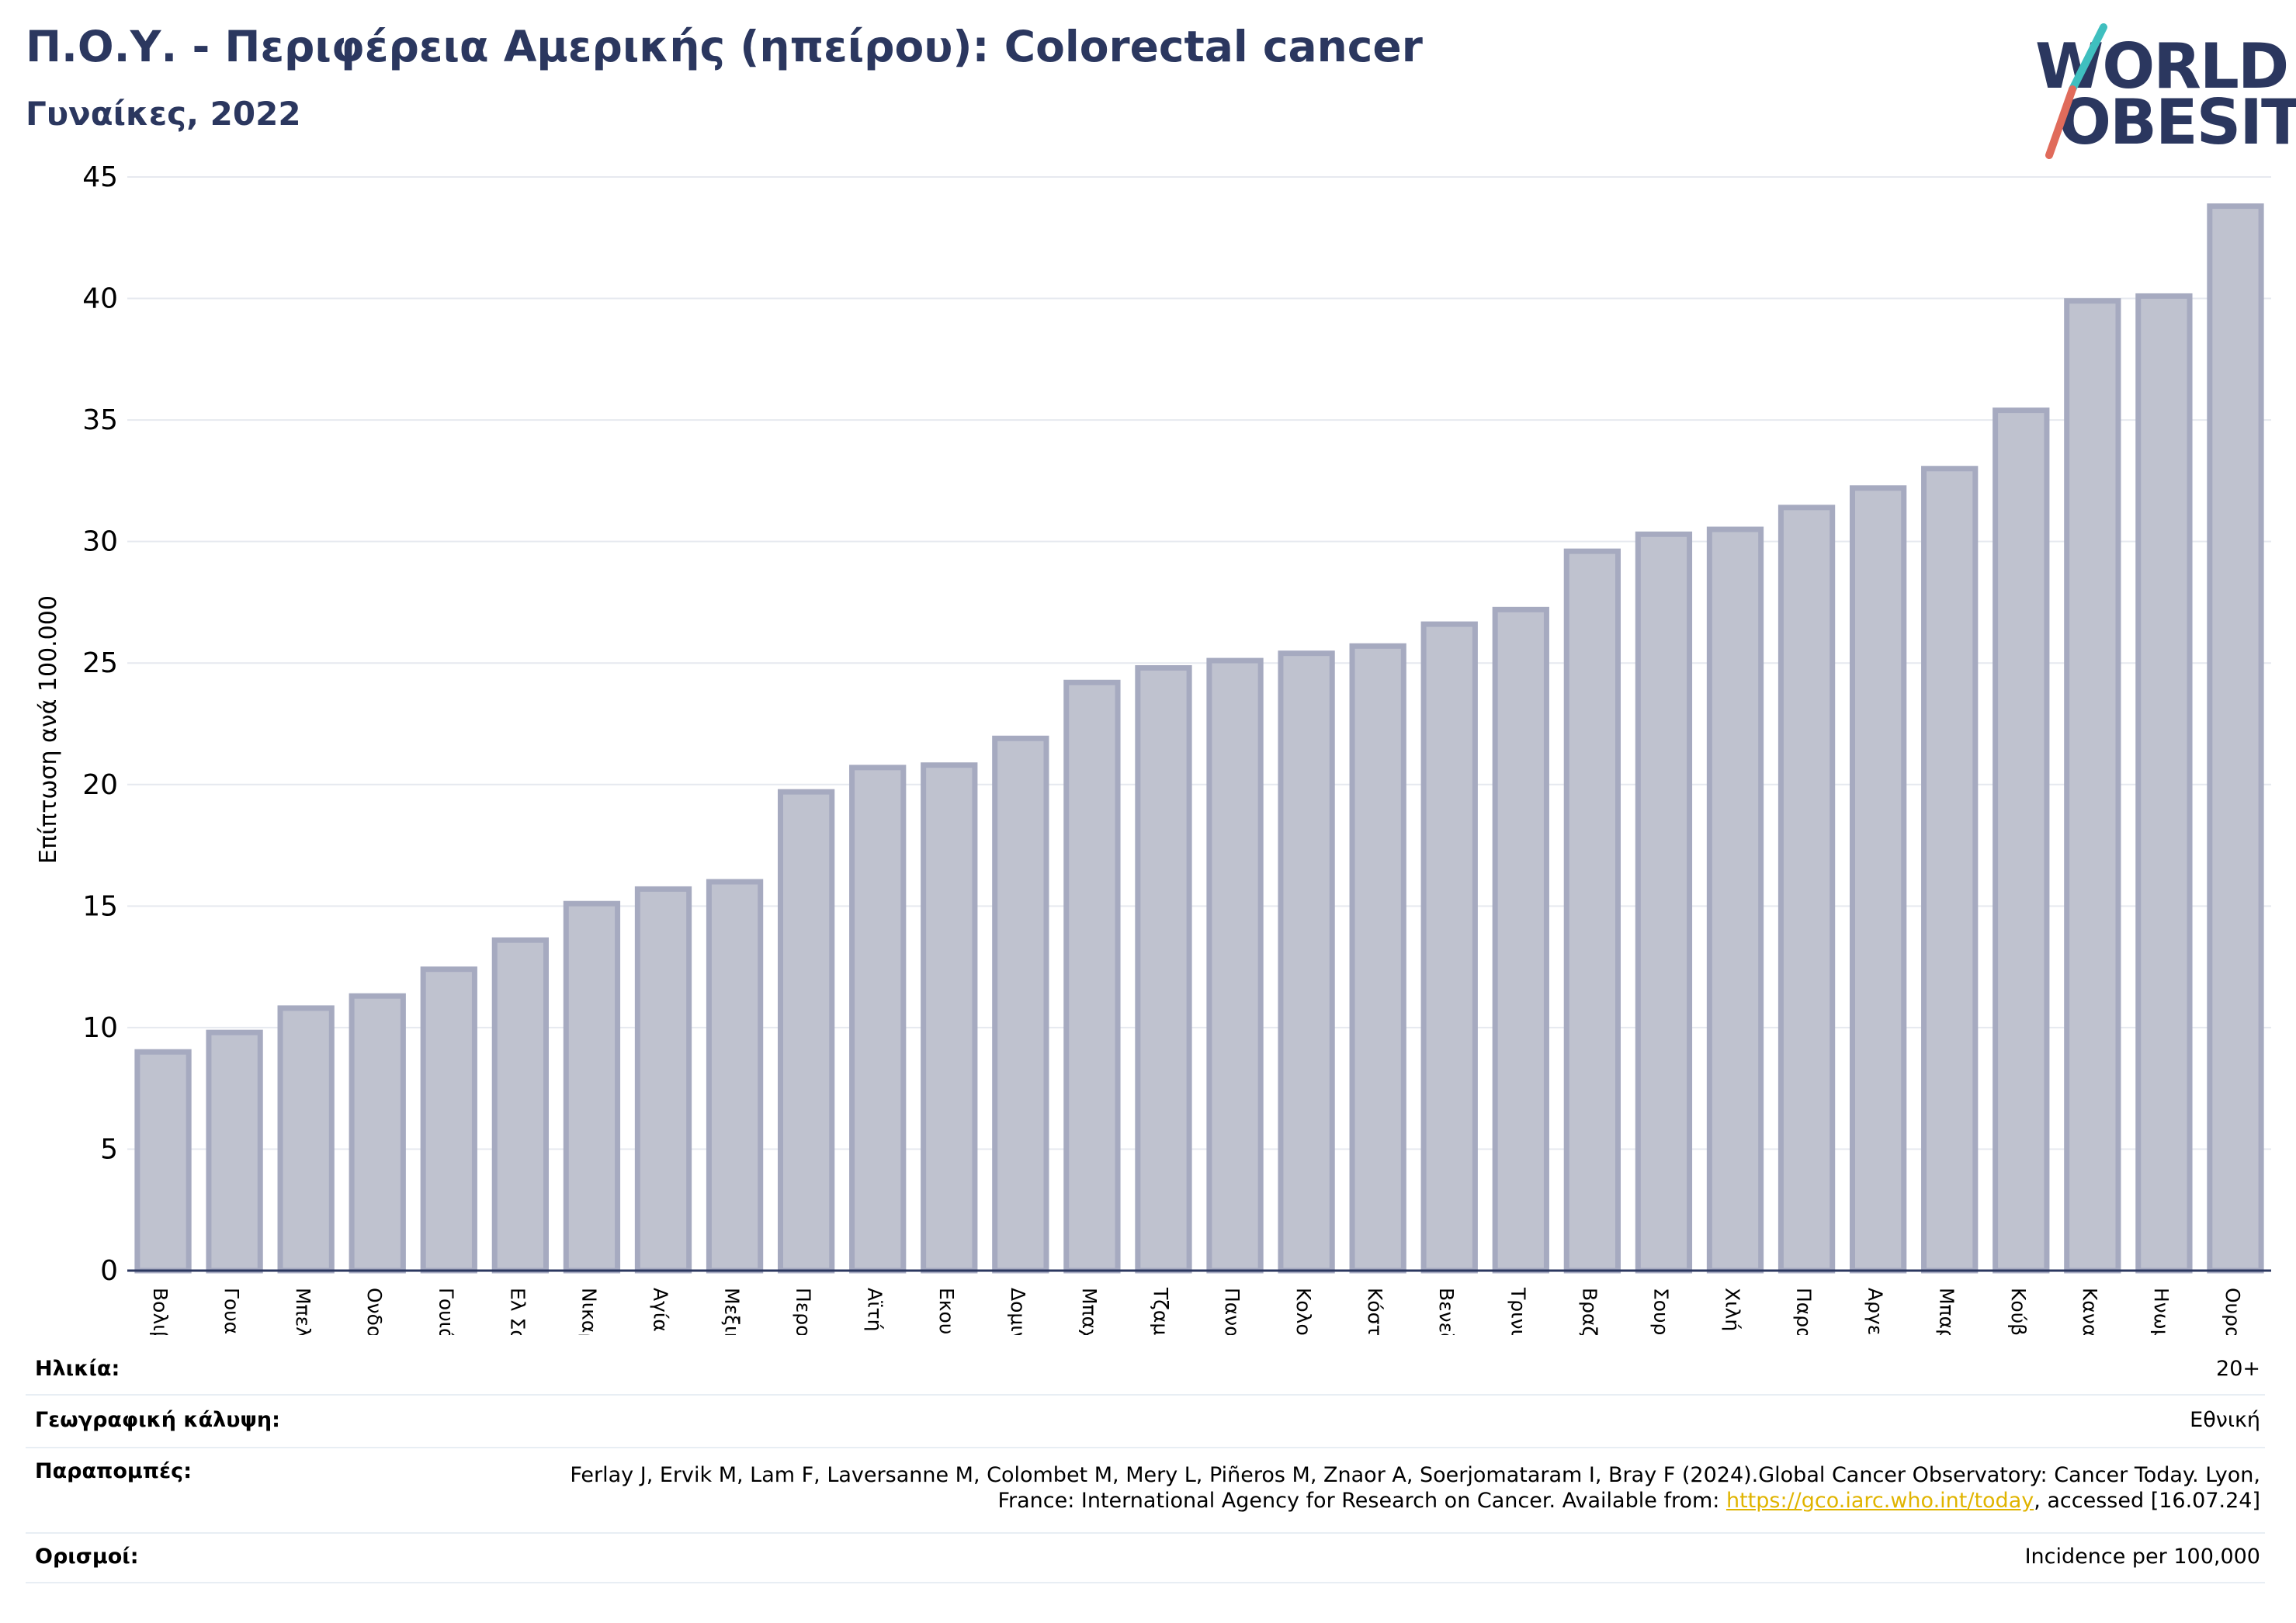 Image resolution: width=2296 pixels, height=1623 pixels. I want to click on y-tick-label: 5, so click(109, 1149).